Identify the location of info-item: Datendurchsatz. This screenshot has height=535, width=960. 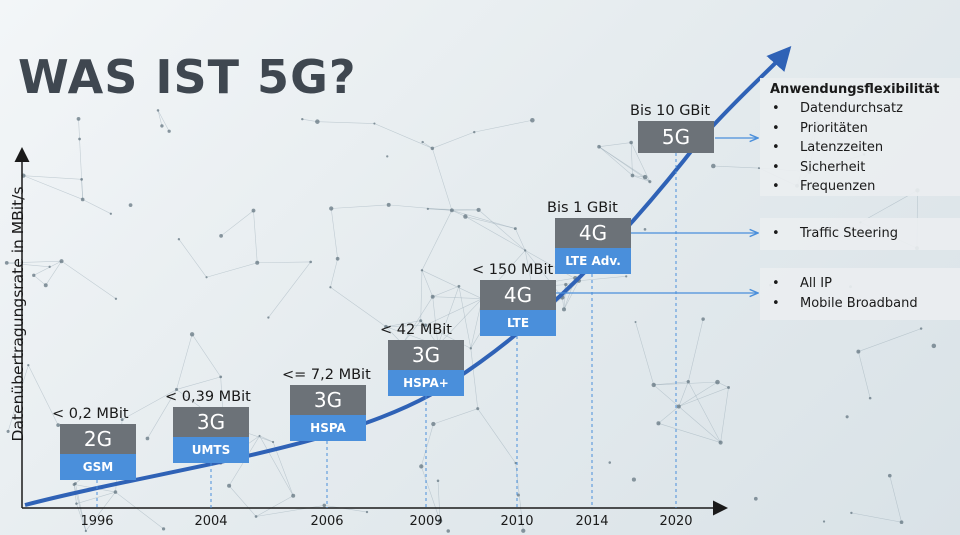
(860, 109).